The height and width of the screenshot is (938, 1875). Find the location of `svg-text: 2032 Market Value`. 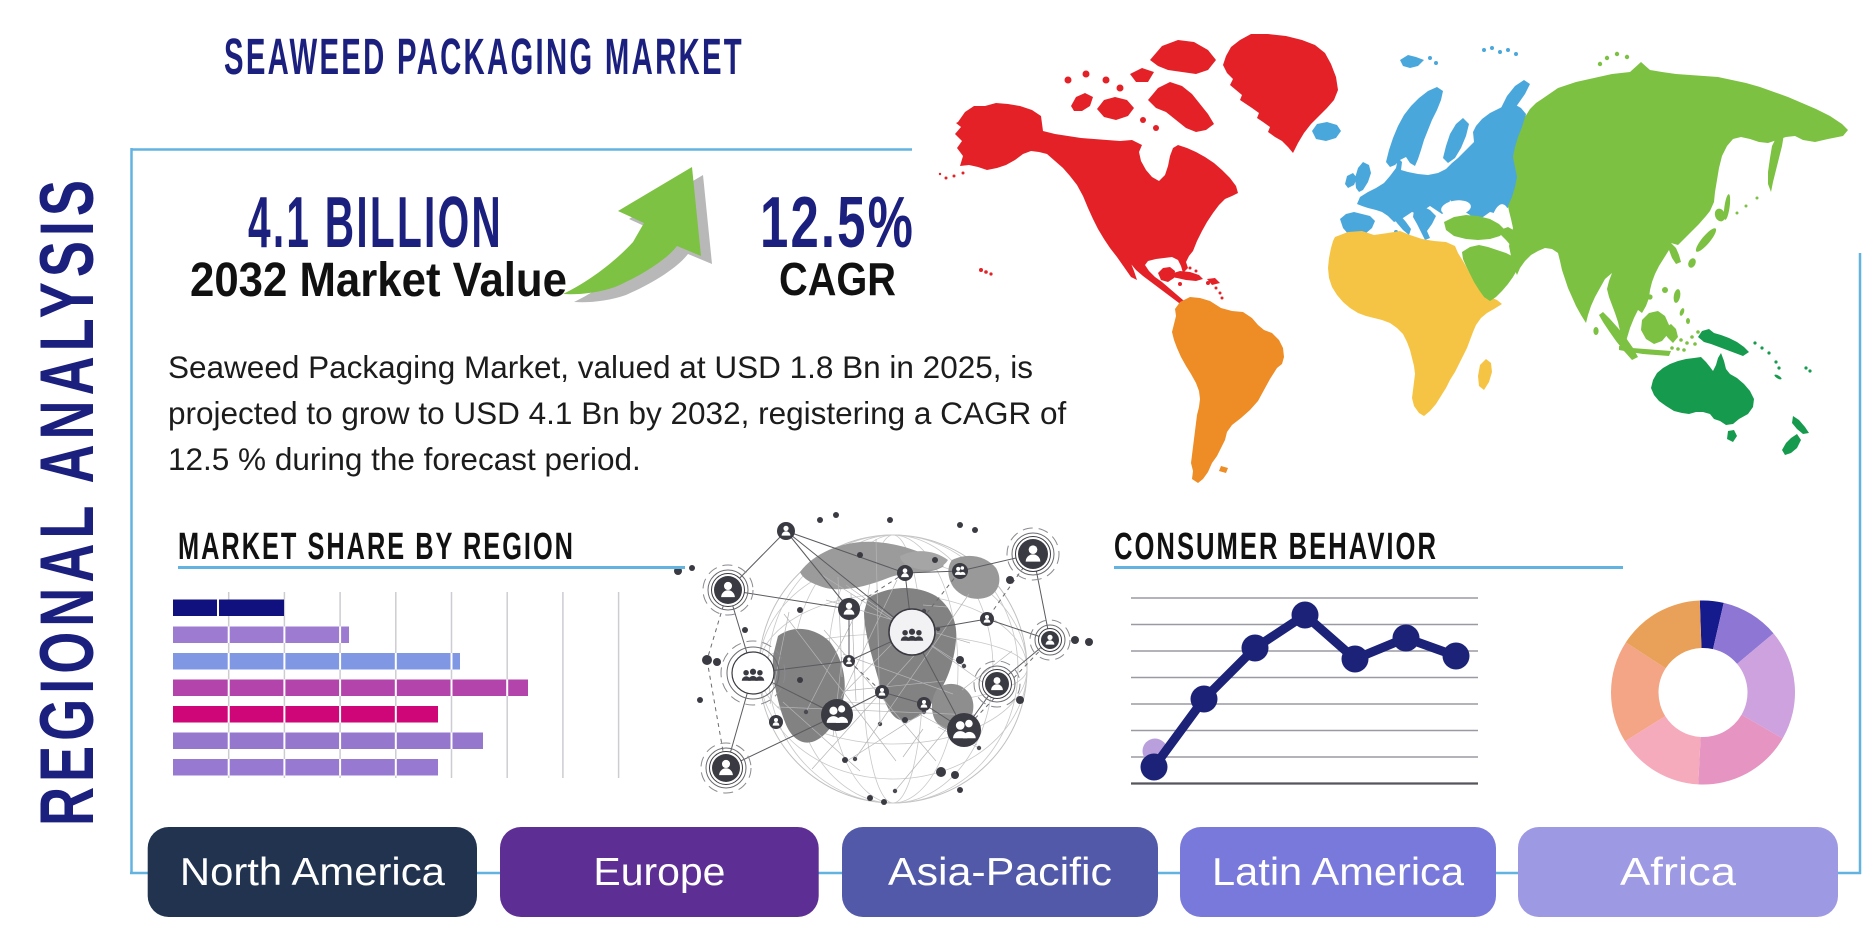

svg-text: 2032 Market Value is located at coordinates (378, 280).